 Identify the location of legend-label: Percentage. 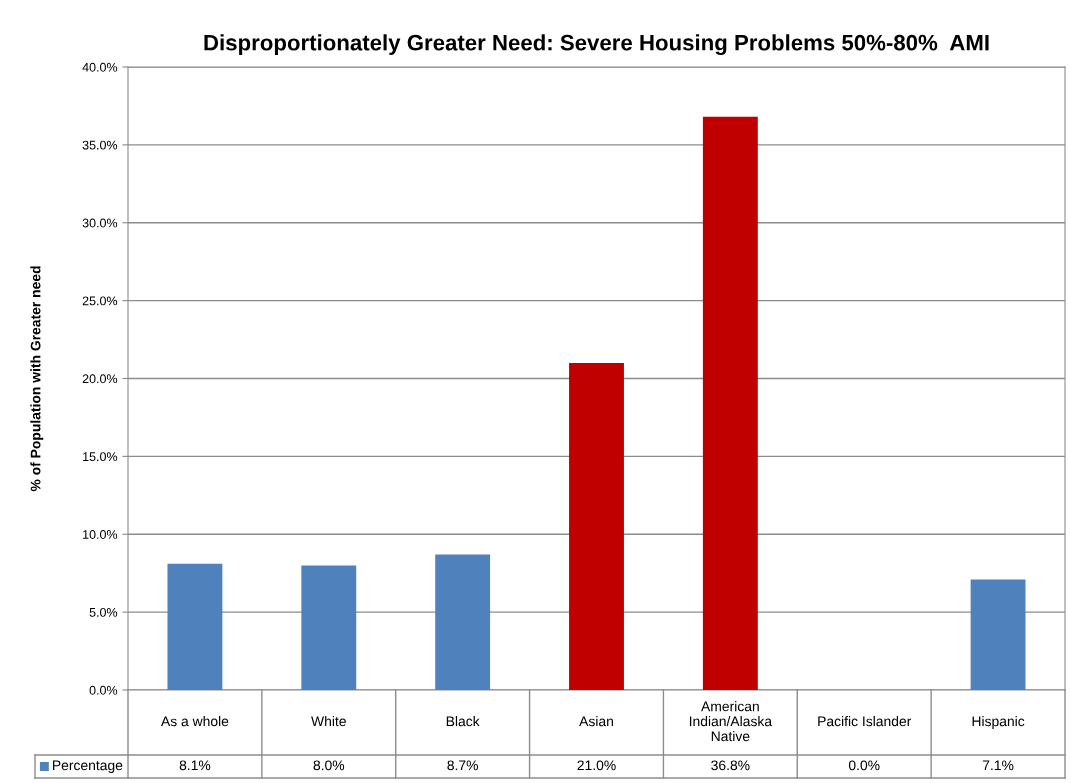
(88, 766).